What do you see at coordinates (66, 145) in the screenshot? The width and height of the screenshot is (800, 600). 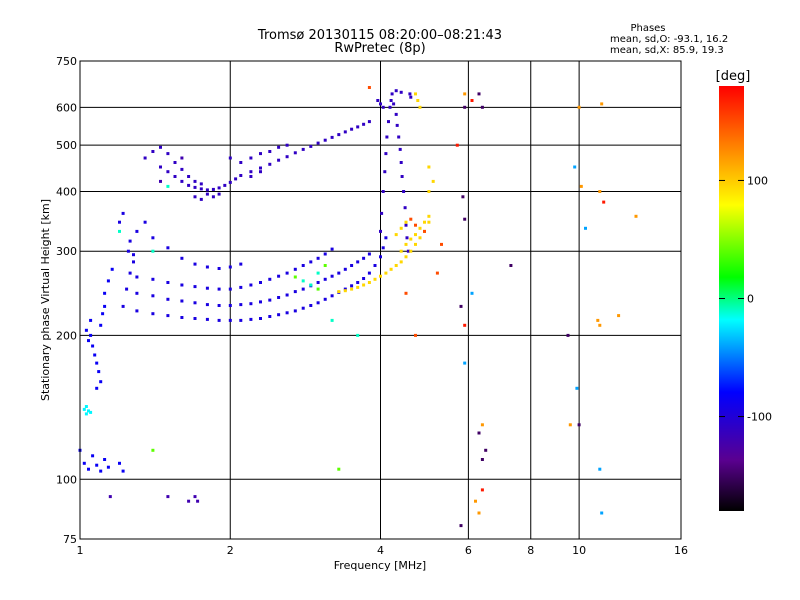 I see `y-tick-label: 500` at bounding box center [66, 145].